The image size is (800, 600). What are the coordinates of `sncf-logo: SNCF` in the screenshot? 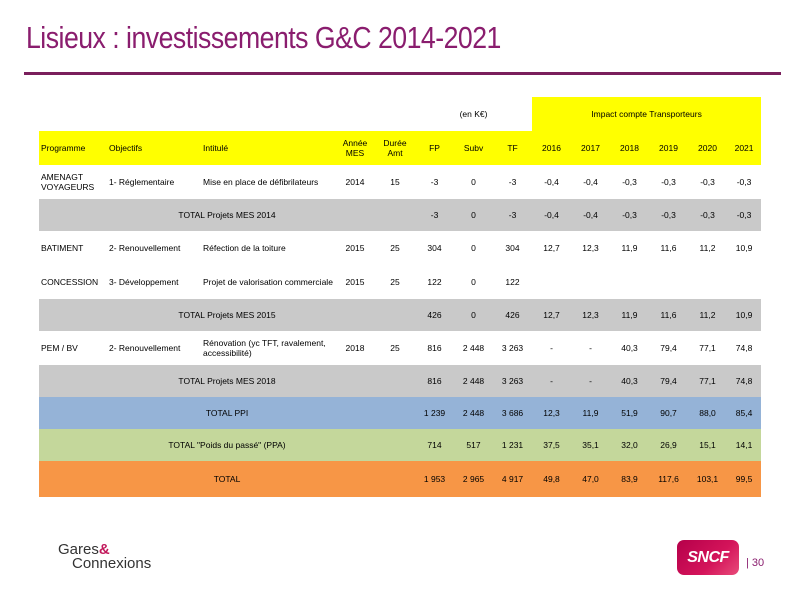 It's located at (708, 557).